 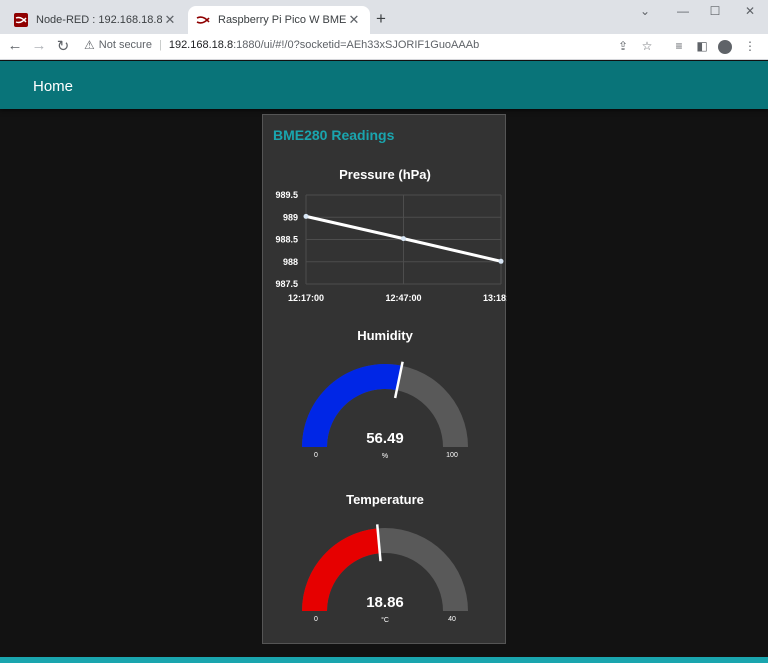 I want to click on chevron-down-icon: ⌄, so click(x=645, y=11).